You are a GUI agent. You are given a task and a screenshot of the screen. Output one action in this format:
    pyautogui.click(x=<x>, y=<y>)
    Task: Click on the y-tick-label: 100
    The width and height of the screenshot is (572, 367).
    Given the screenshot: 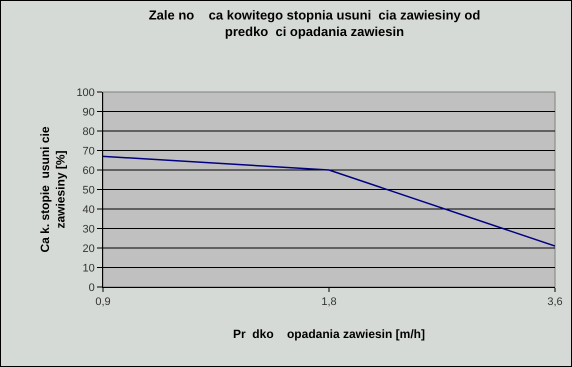 What is the action you would take?
    pyautogui.click(x=85, y=92)
    